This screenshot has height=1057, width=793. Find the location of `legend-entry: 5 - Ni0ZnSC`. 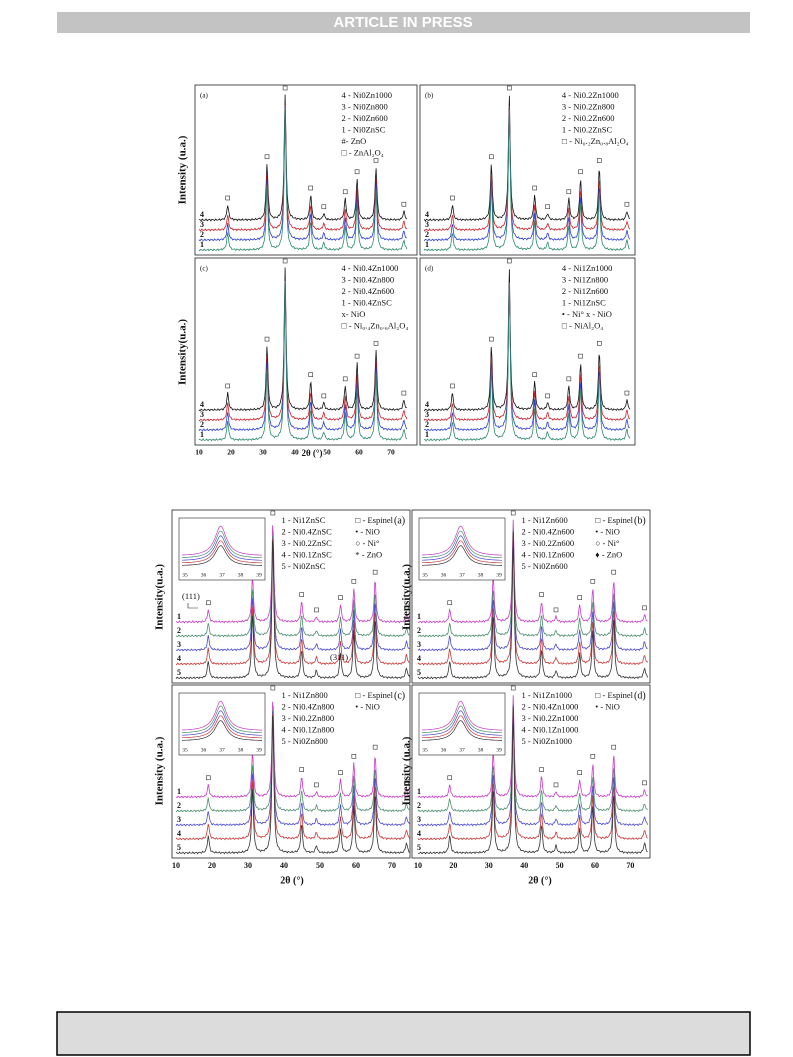

legend-entry: 5 - Ni0ZnSC is located at coordinates (303, 566).